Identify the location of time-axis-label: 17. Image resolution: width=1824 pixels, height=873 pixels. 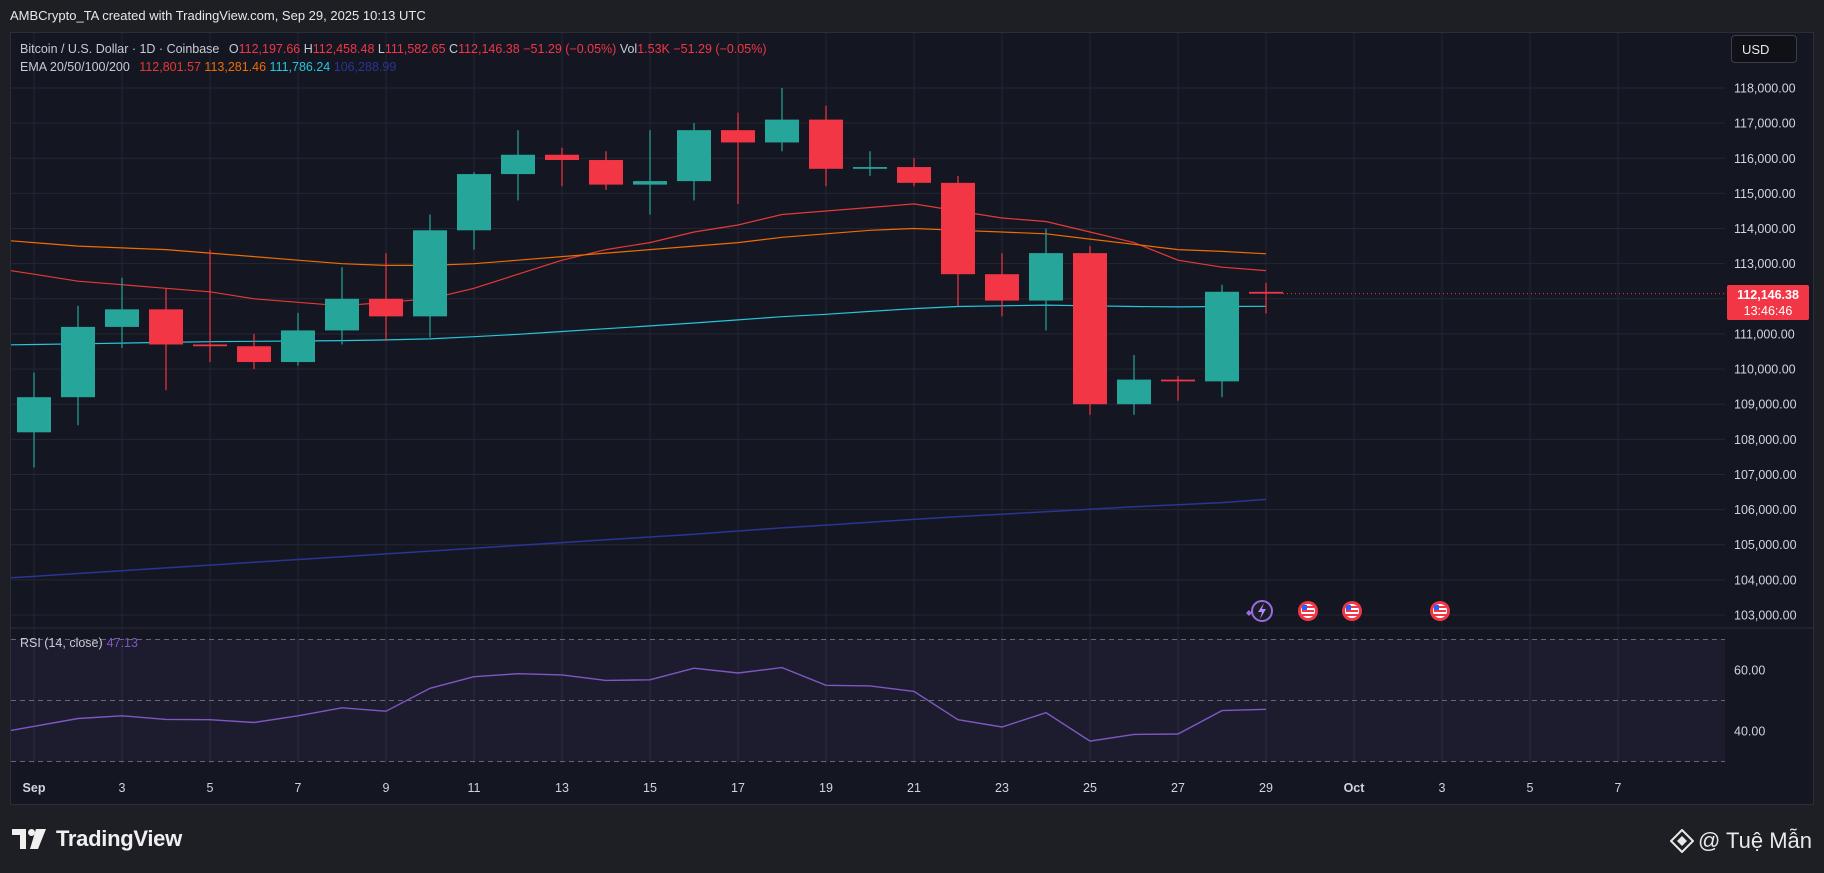
(738, 788).